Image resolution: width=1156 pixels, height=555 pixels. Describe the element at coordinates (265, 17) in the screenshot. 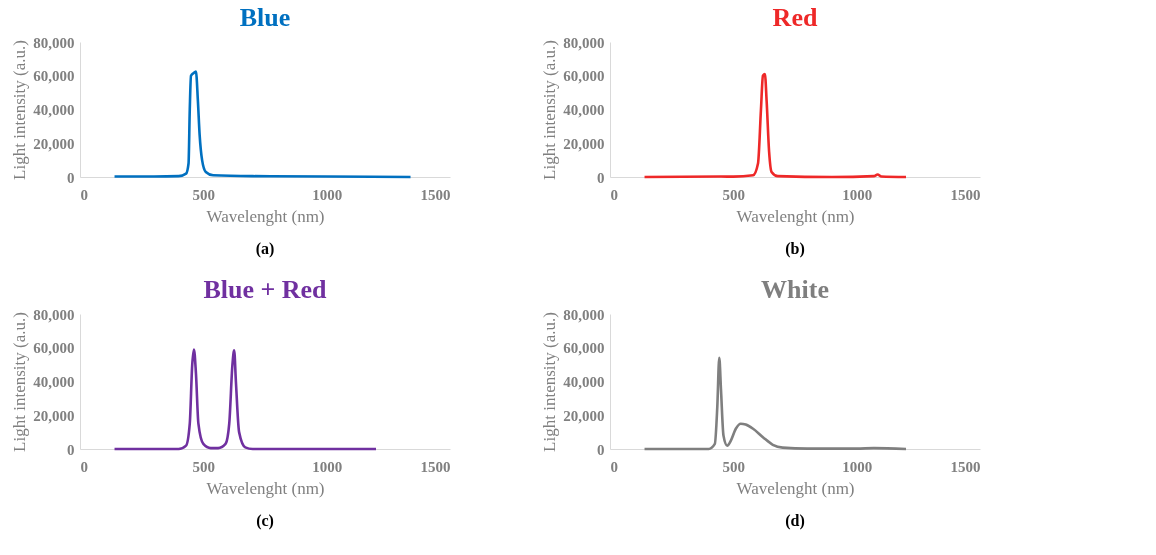

I see `chart-title: Blue` at that location.